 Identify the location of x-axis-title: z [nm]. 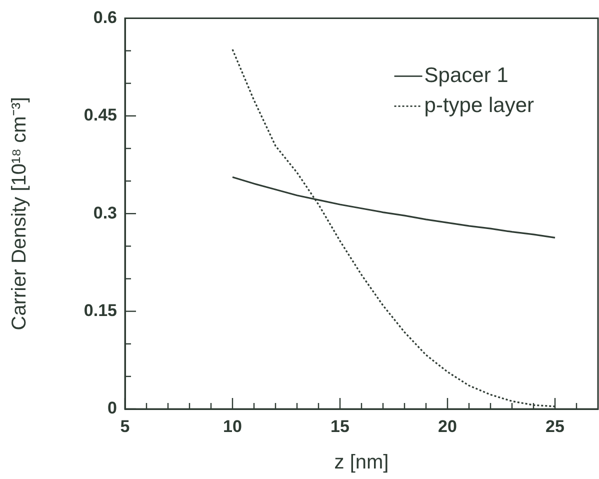
(361, 463).